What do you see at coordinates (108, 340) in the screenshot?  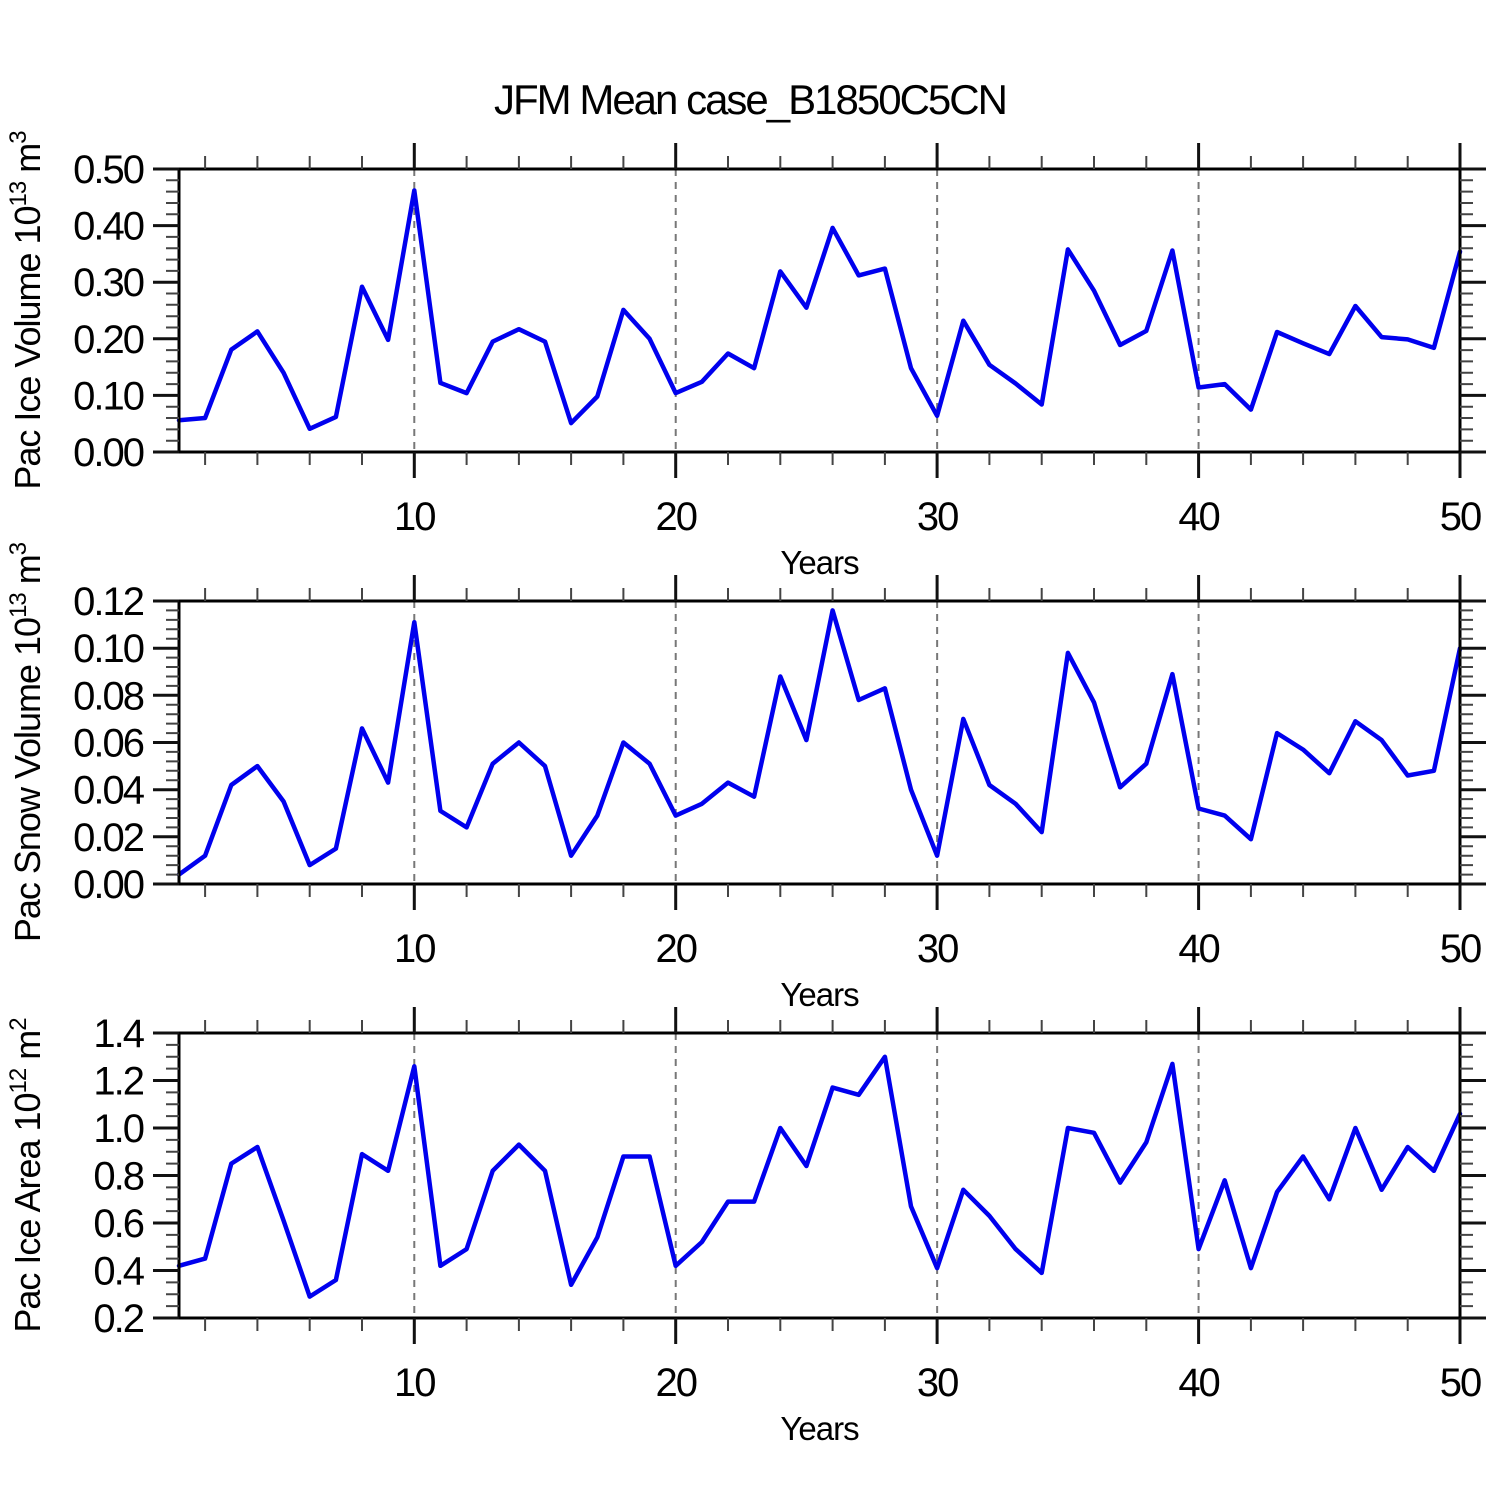 I see `y-tick-label: 0.20` at bounding box center [108, 340].